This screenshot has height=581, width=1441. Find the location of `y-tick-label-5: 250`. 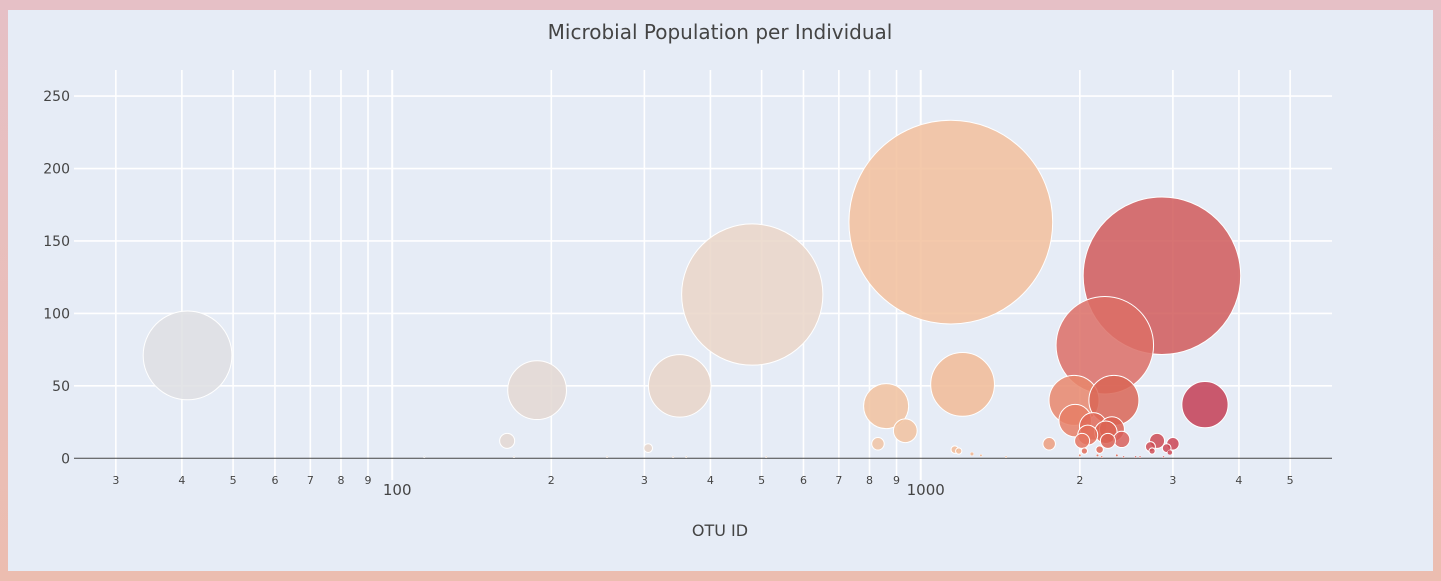

y-tick-label-5: 250 is located at coordinates (56, 97).